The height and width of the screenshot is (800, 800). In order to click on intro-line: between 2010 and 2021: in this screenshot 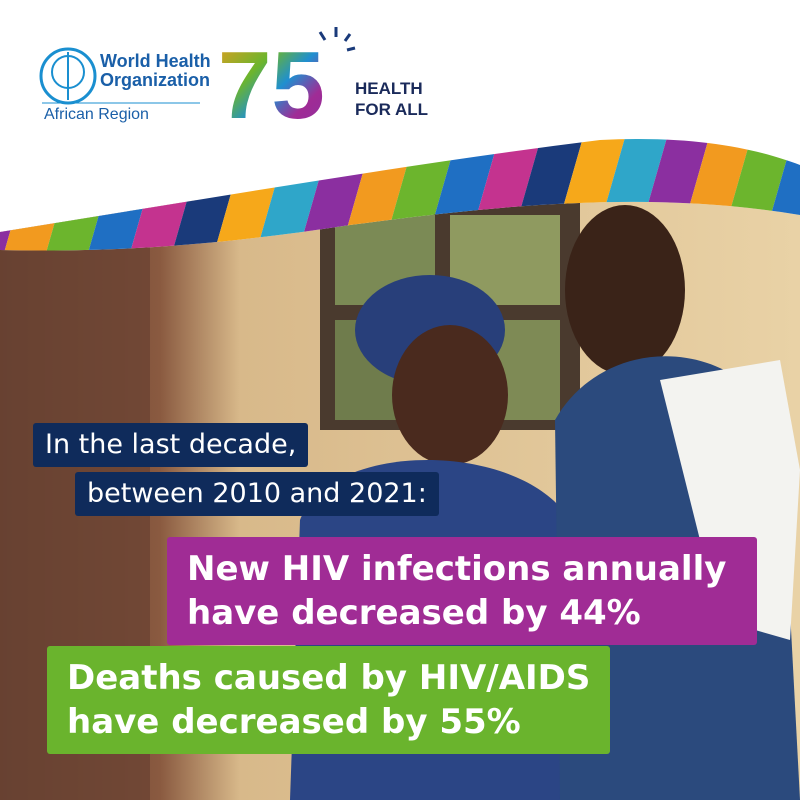, I will do `click(257, 494)`.